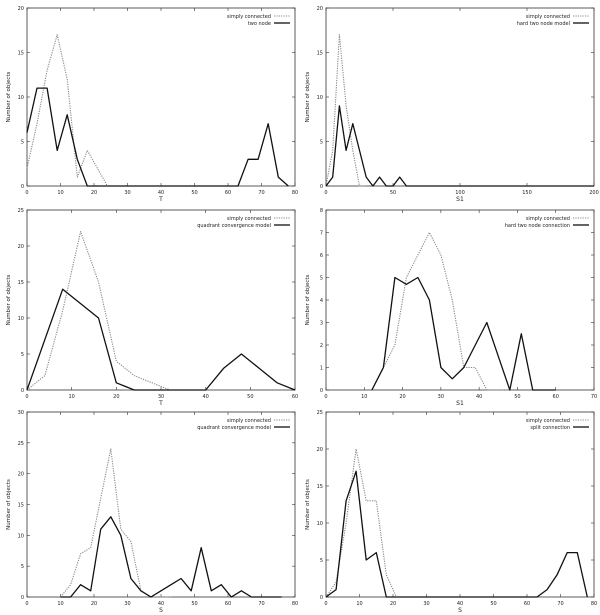 The height and width of the screenshot is (615, 600). What do you see at coordinates (543, 24) in the screenshot?
I see `legend-label: hard two node model` at bounding box center [543, 24].